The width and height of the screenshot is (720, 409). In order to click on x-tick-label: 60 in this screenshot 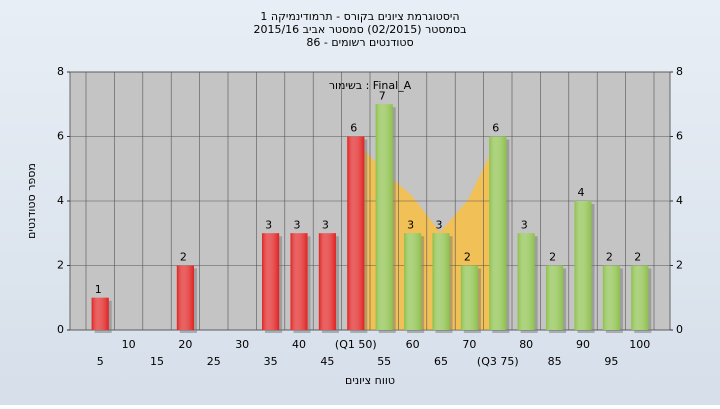, I will do `click(413, 344)`.